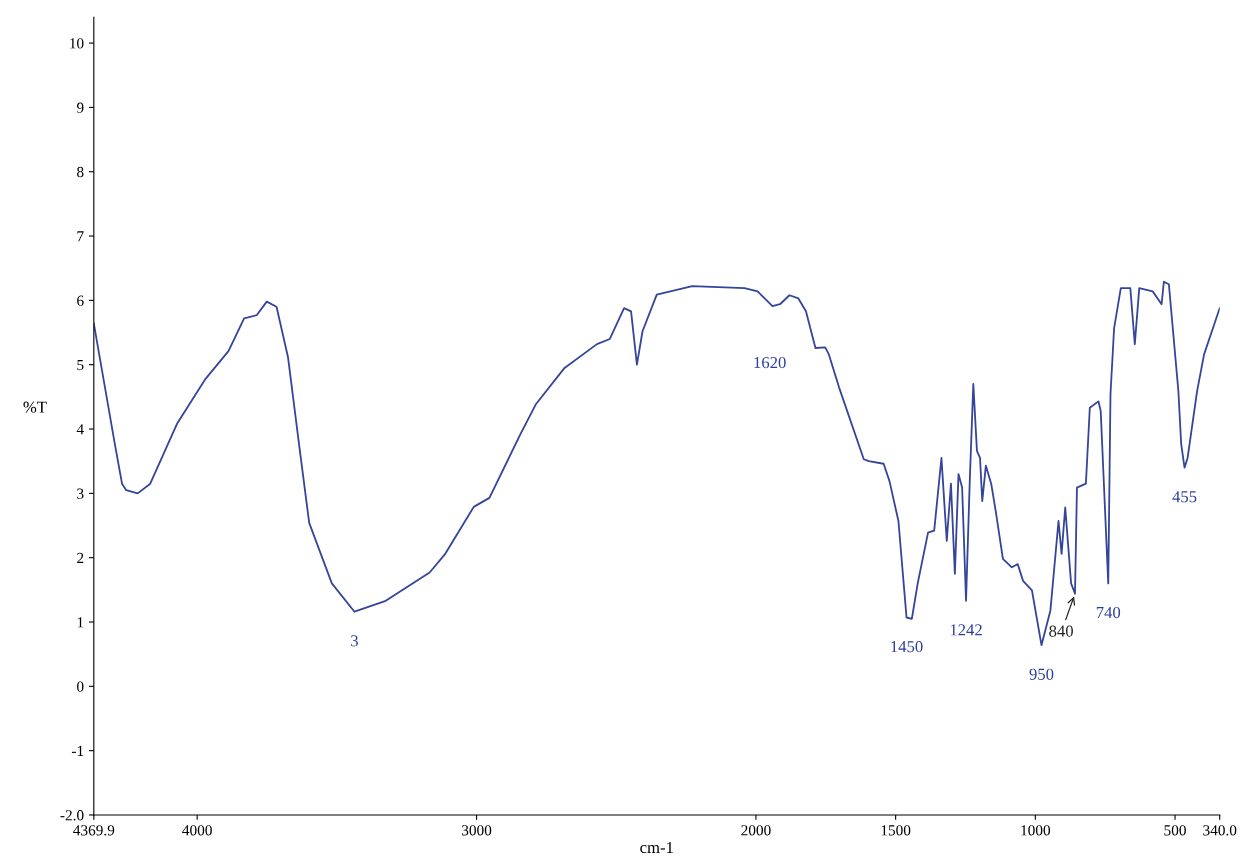 This screenshot has height=867, width=1251. Describe the element at coordinates (966, 630) in the screenshot. I see `annotation: 1242` at that location.